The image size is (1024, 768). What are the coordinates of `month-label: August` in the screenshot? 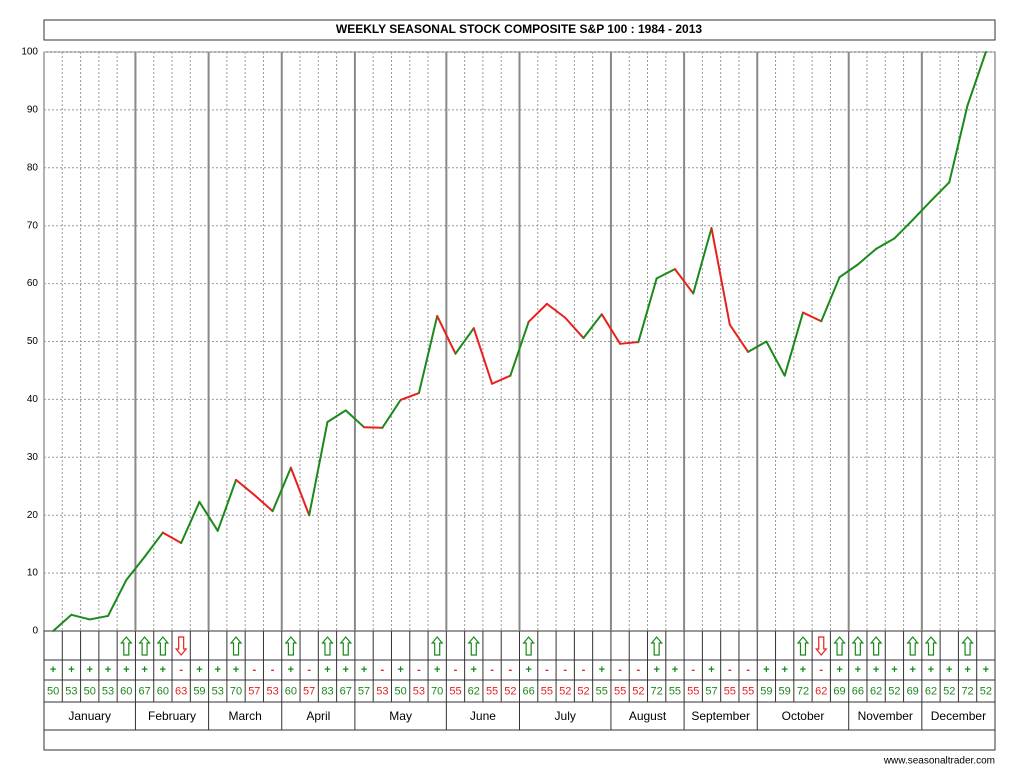 It's located at (648, 716).